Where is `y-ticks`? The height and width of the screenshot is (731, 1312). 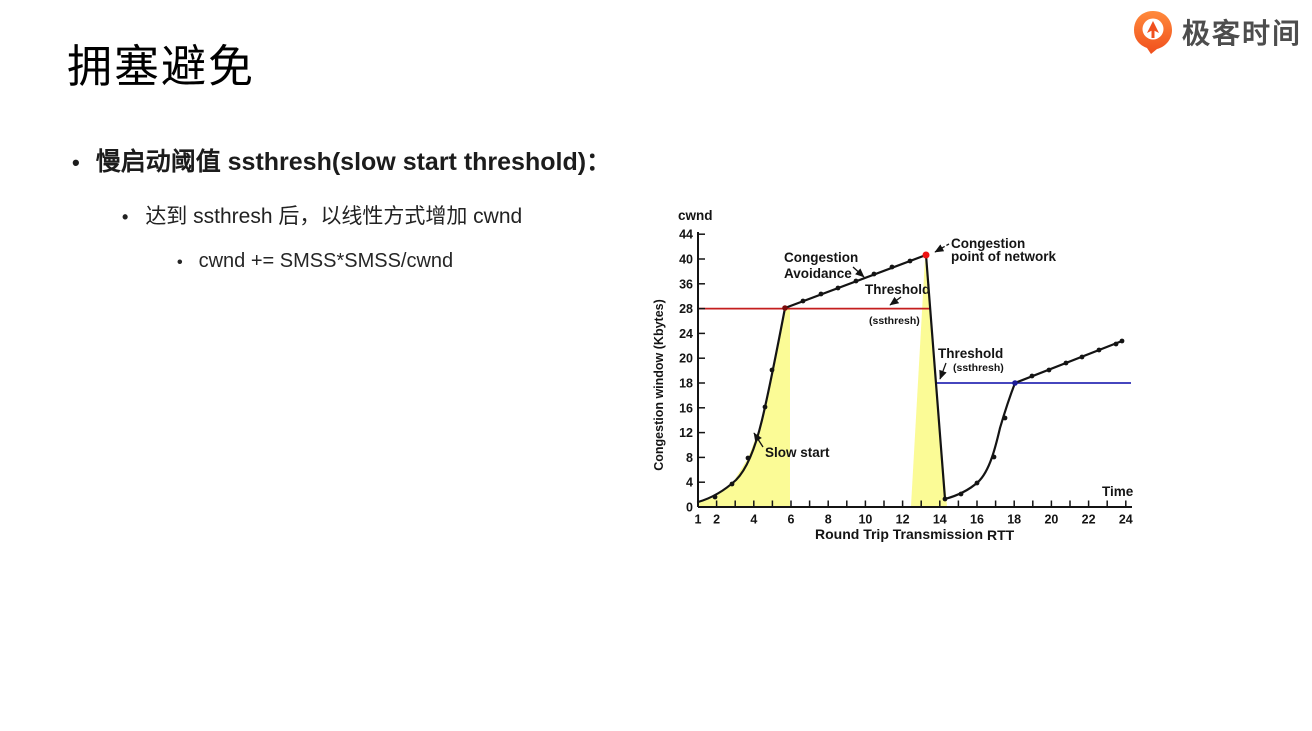 y-ticks is located at coordinates (701, 370).